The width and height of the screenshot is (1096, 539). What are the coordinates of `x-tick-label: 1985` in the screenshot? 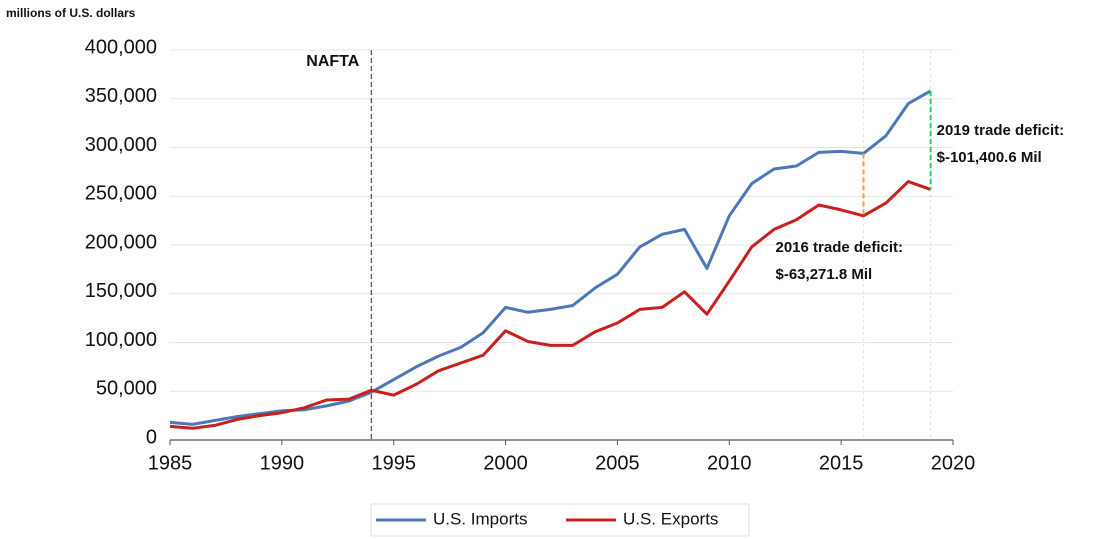 It's located at (170, 463).